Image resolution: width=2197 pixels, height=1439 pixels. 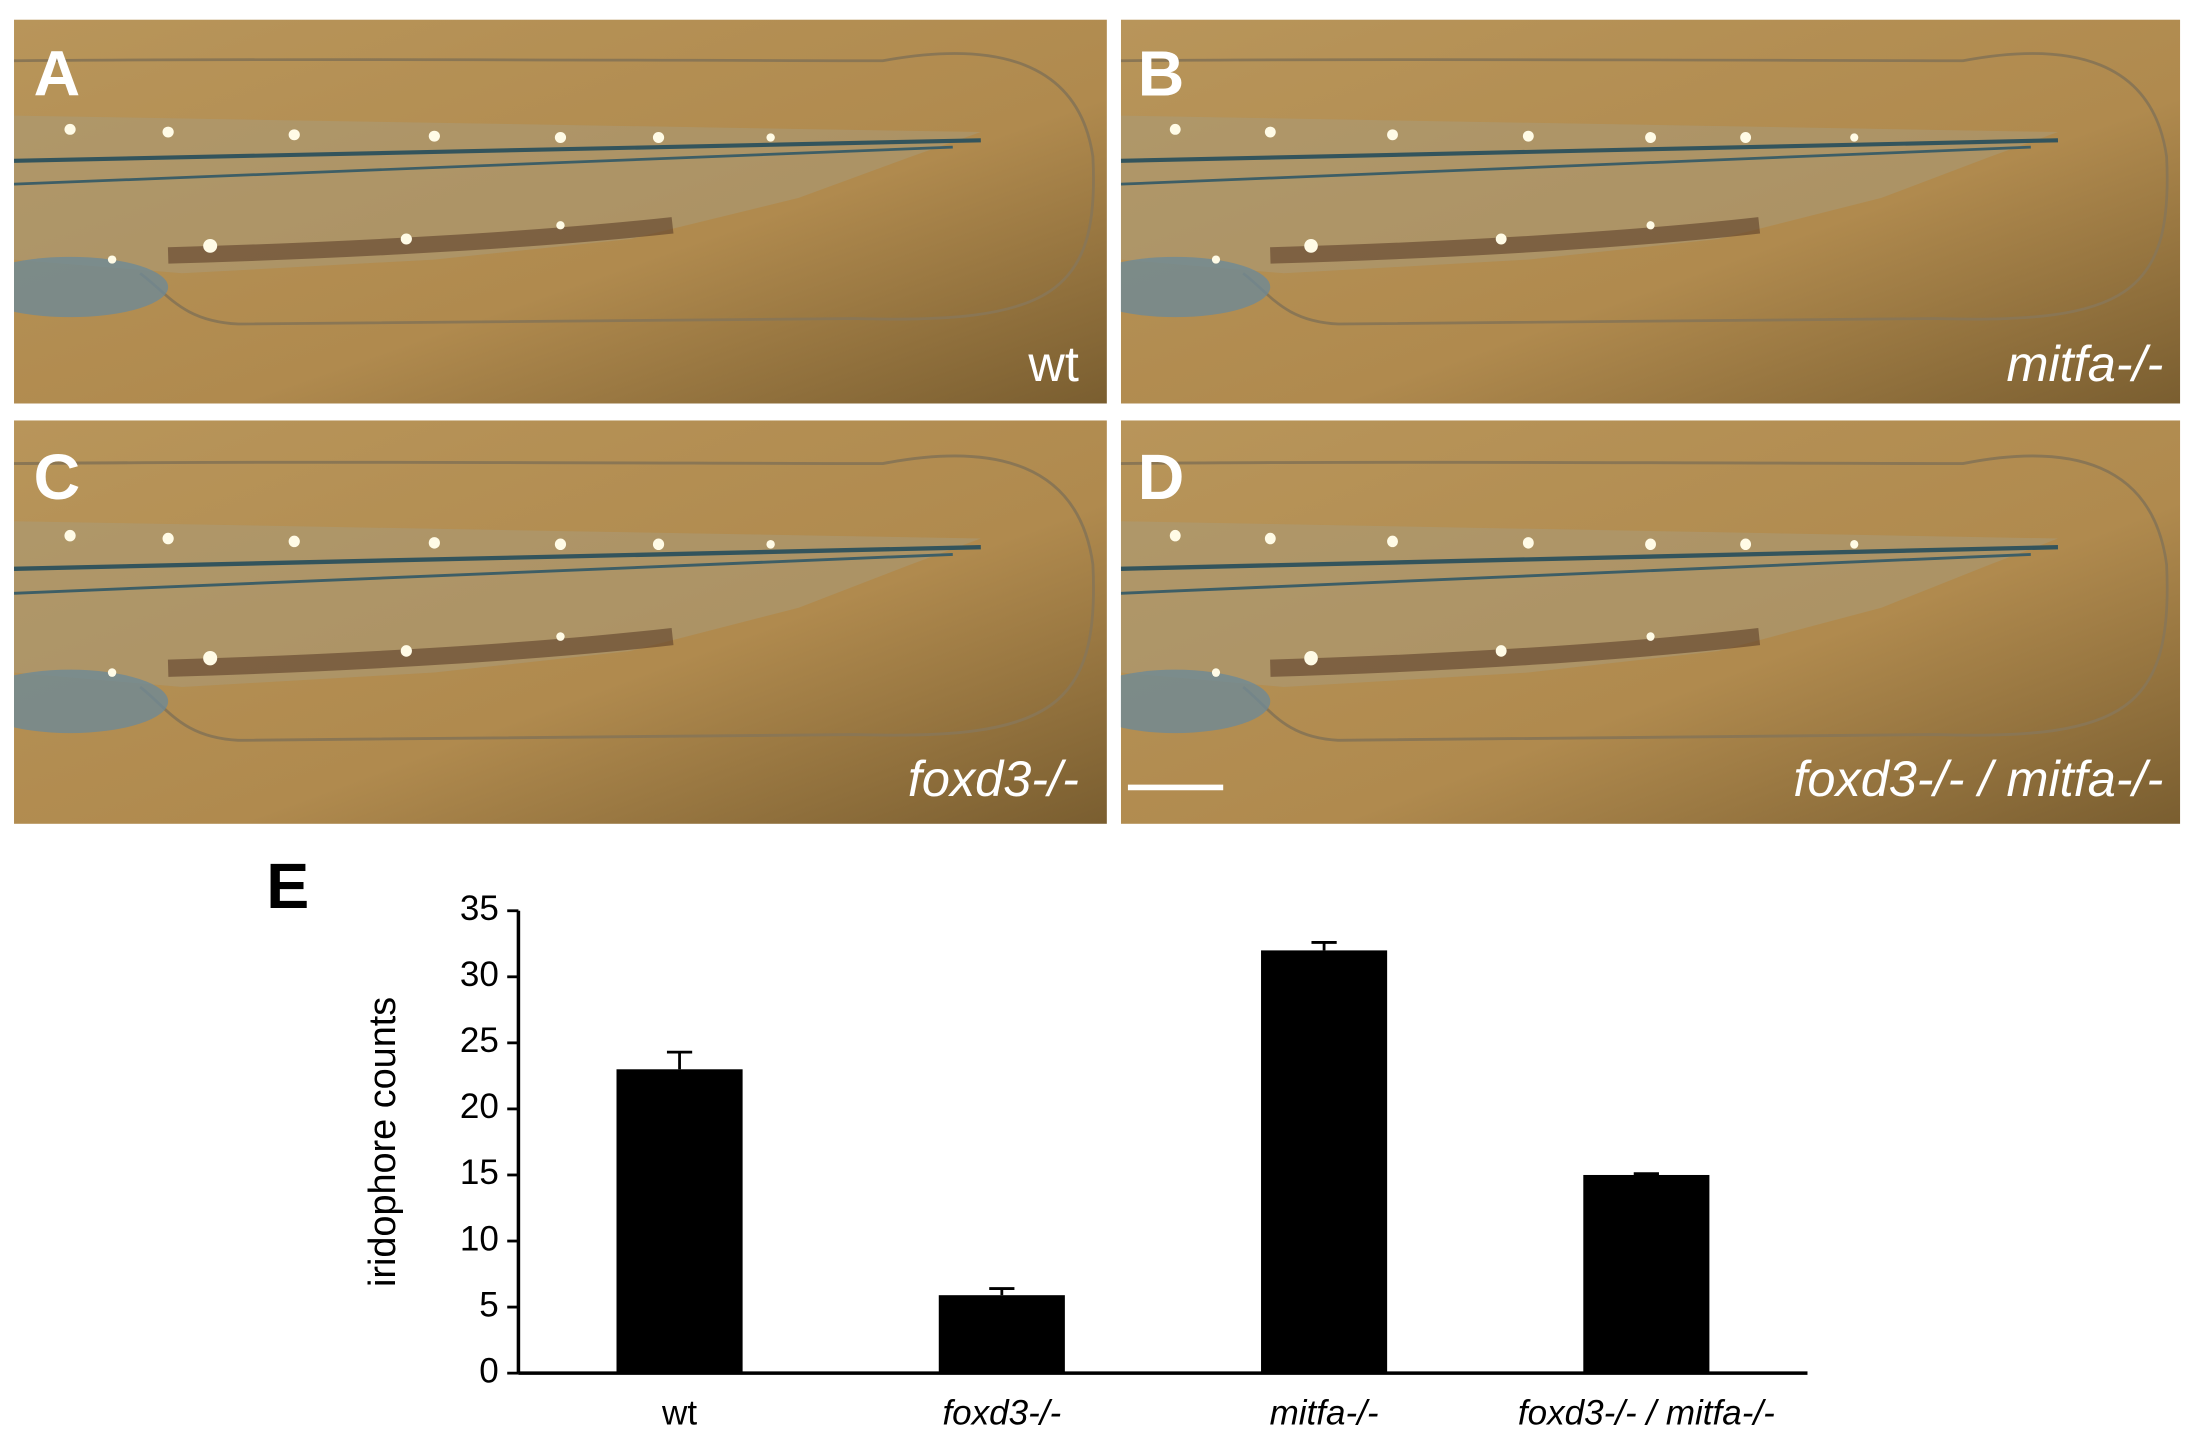 What do you see at coordinates (287, 886) in the screenshot?
I see `panel-label: E` at bounding box center [287, 886].